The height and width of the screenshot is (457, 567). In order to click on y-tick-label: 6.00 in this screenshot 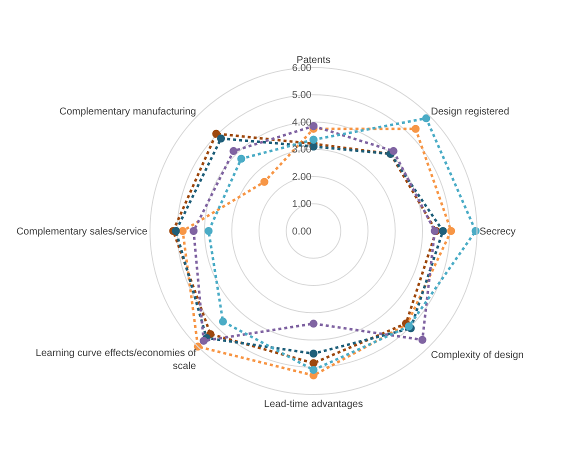, I will do `click(302, 68)`.